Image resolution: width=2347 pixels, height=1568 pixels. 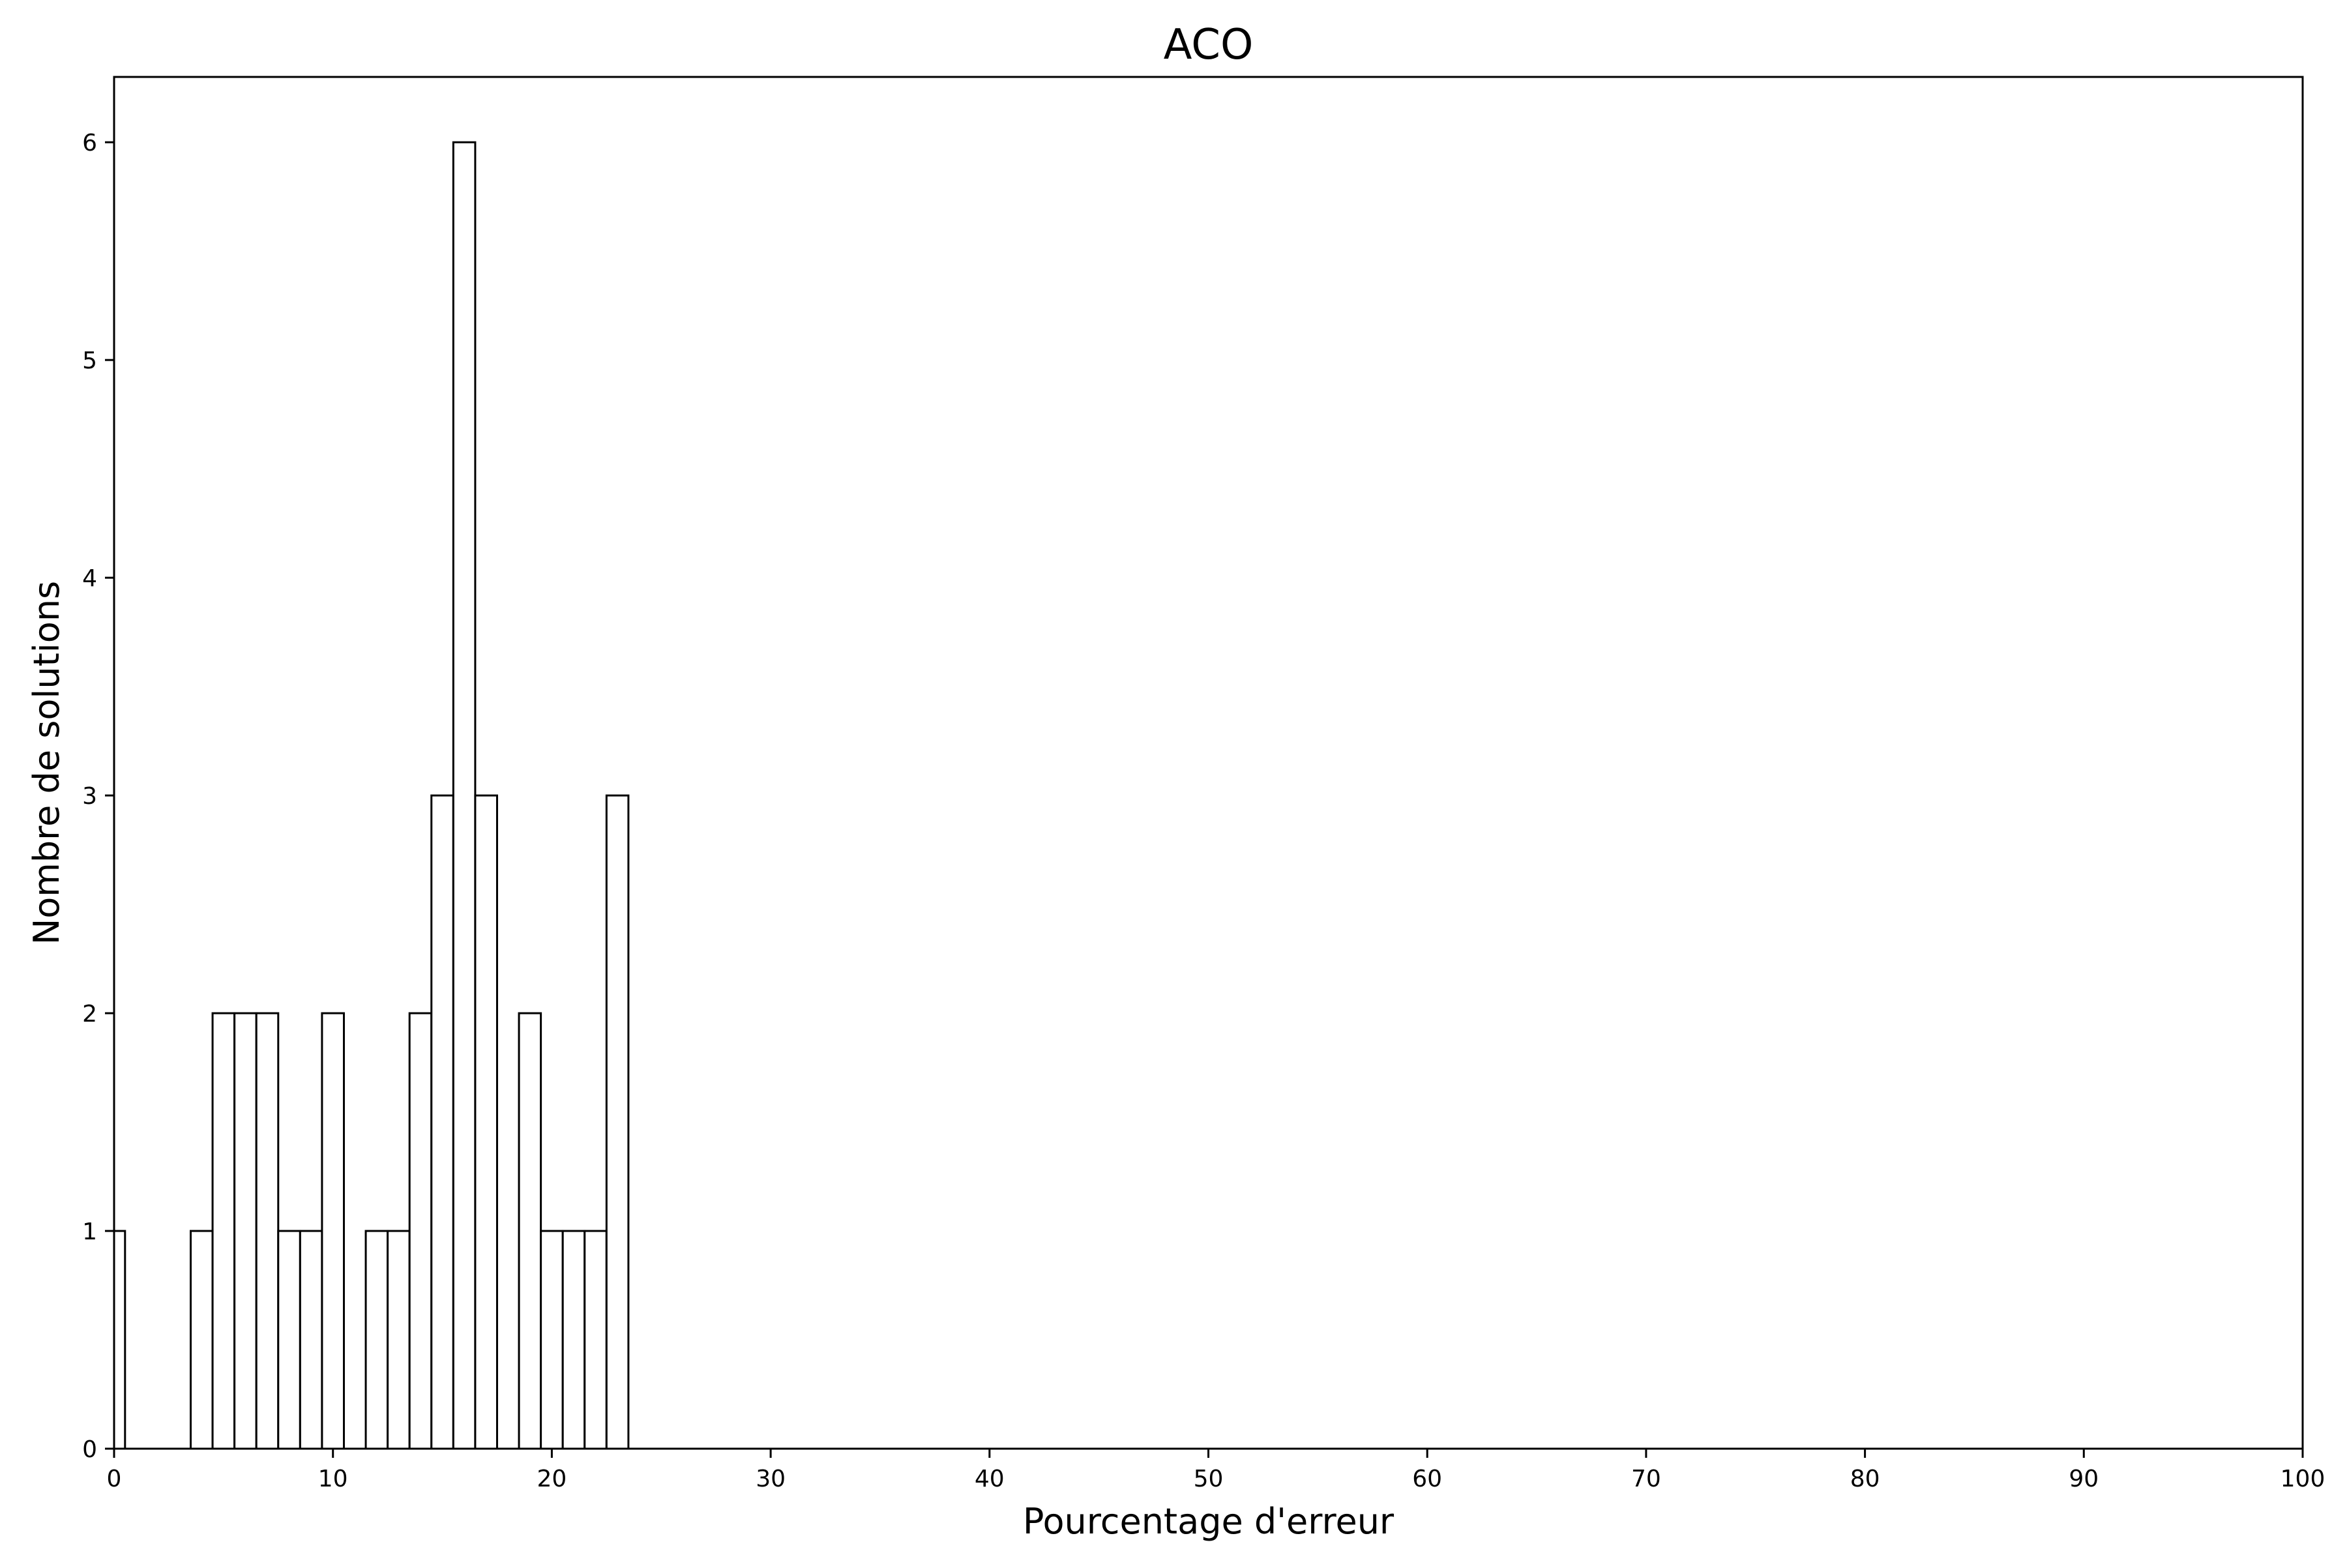 What do you see at coordinates (1427, 1479) in the screenshot?
I see `x-tick-label: 60` at bounding box center [1427, 1479].